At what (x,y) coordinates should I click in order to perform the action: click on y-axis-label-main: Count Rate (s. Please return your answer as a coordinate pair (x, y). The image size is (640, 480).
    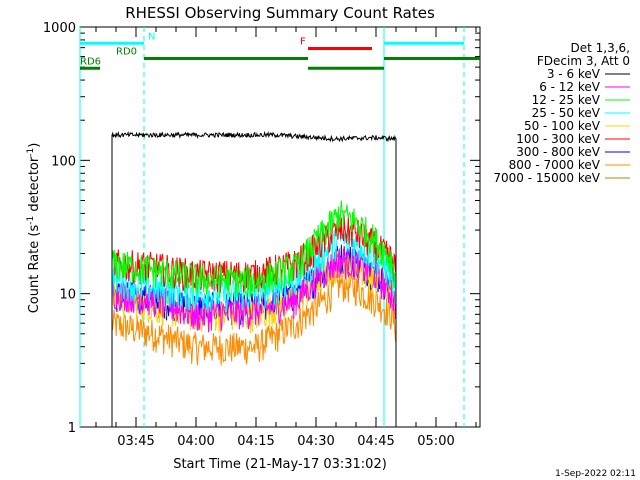
    Looking at the image, I should click on (34, 269).